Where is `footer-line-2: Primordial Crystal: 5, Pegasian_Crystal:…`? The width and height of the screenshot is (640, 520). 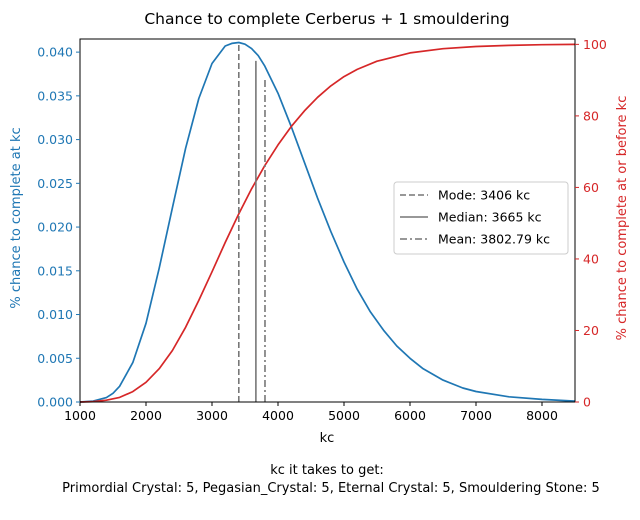 footer-line-2: Primordial Crystal: 5, Pegasian_Crystal:… is located at coordinates (331, 488).